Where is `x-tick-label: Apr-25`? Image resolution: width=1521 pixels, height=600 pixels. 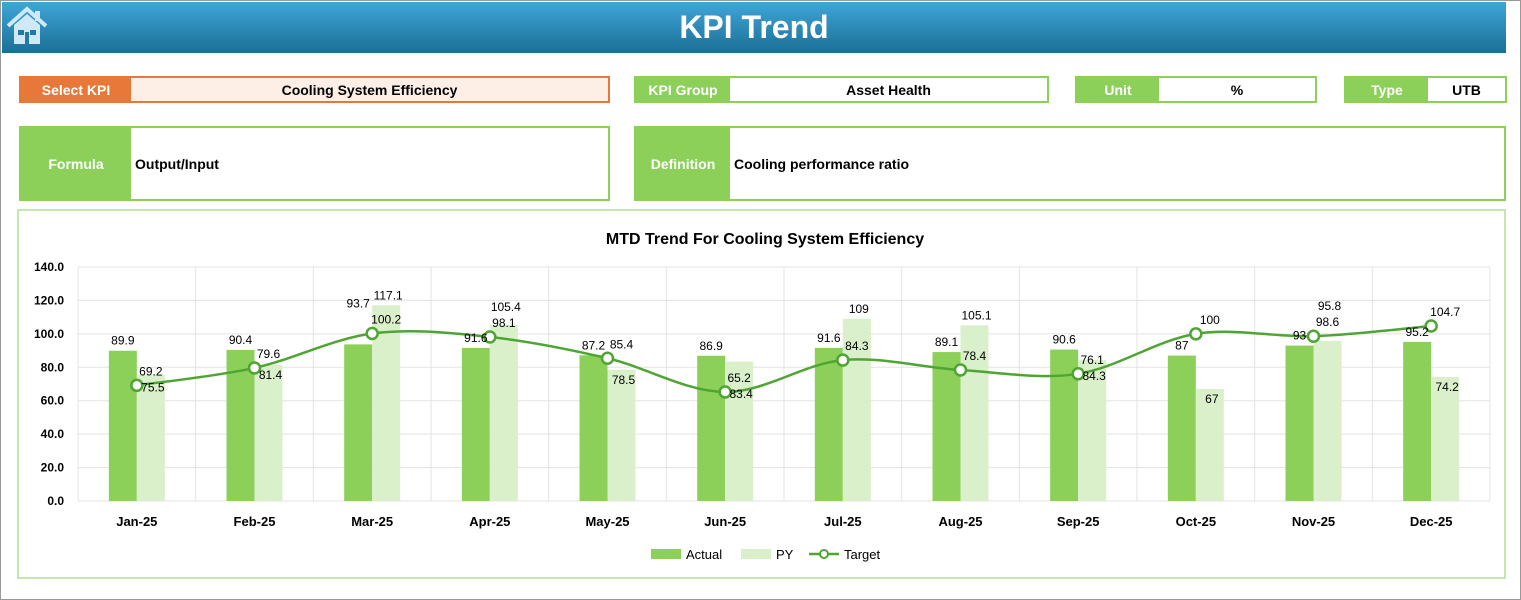
x-tick-label: Apr-25 is located at coordinates (489, 521).